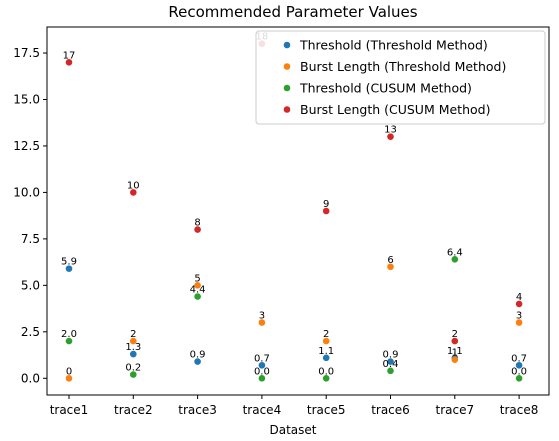 The image size is (559, 441). Describe the element at coordinates (26, 99) in the screenshot. I see `y-tick-label: 15.0` at that location.